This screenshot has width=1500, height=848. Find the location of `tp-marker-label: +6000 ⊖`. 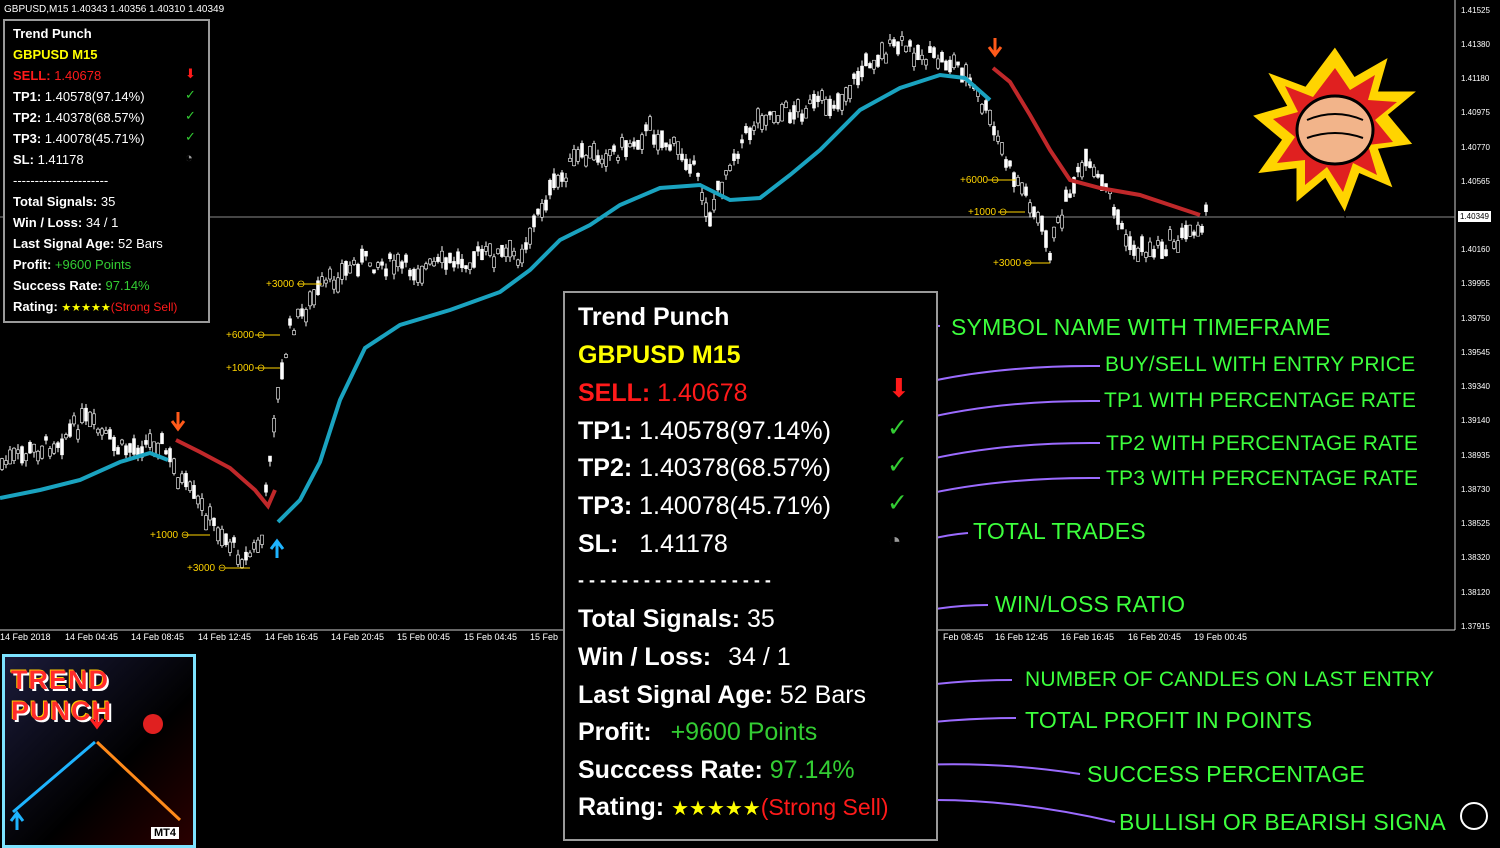

tp-marker-label: +6000 ⊖ is located at coordinates (246, 335).